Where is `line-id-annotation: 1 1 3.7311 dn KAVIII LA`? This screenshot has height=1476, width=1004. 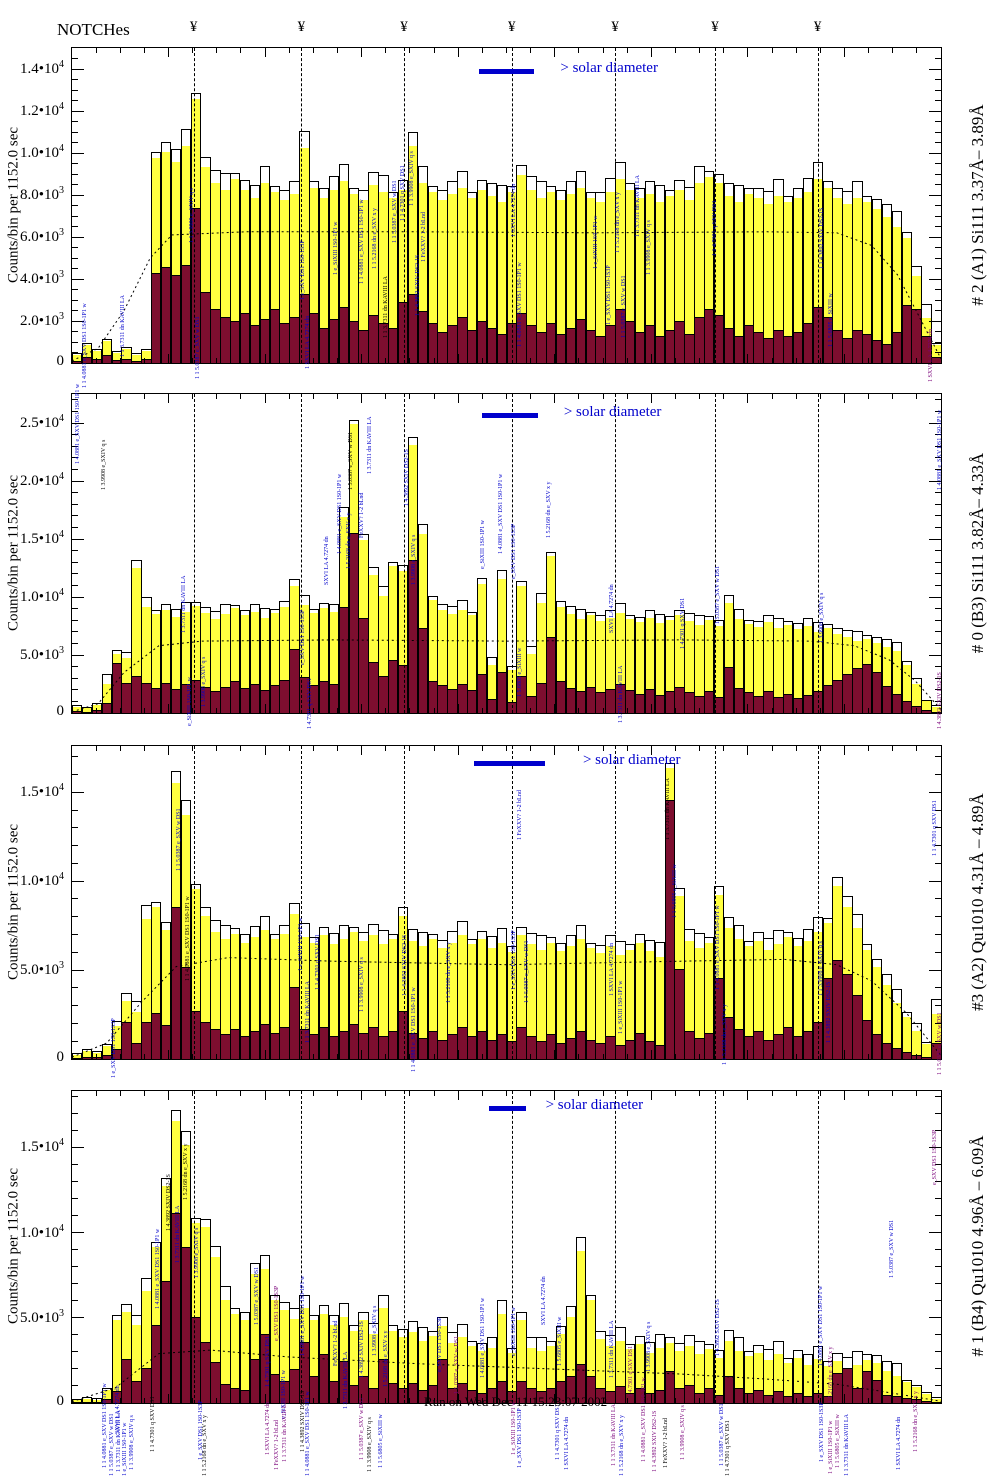 line-id-annotation: 1 1 3.7311 dn KAVIII LA is located at coordinates (307, 1012).